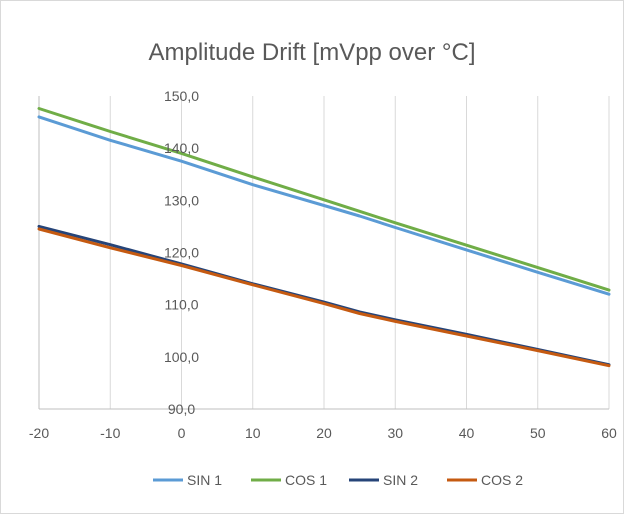  Describe the element at coordinates (182, 305) in the screenshot. I see `y-tick-label: 110,0` at that location.